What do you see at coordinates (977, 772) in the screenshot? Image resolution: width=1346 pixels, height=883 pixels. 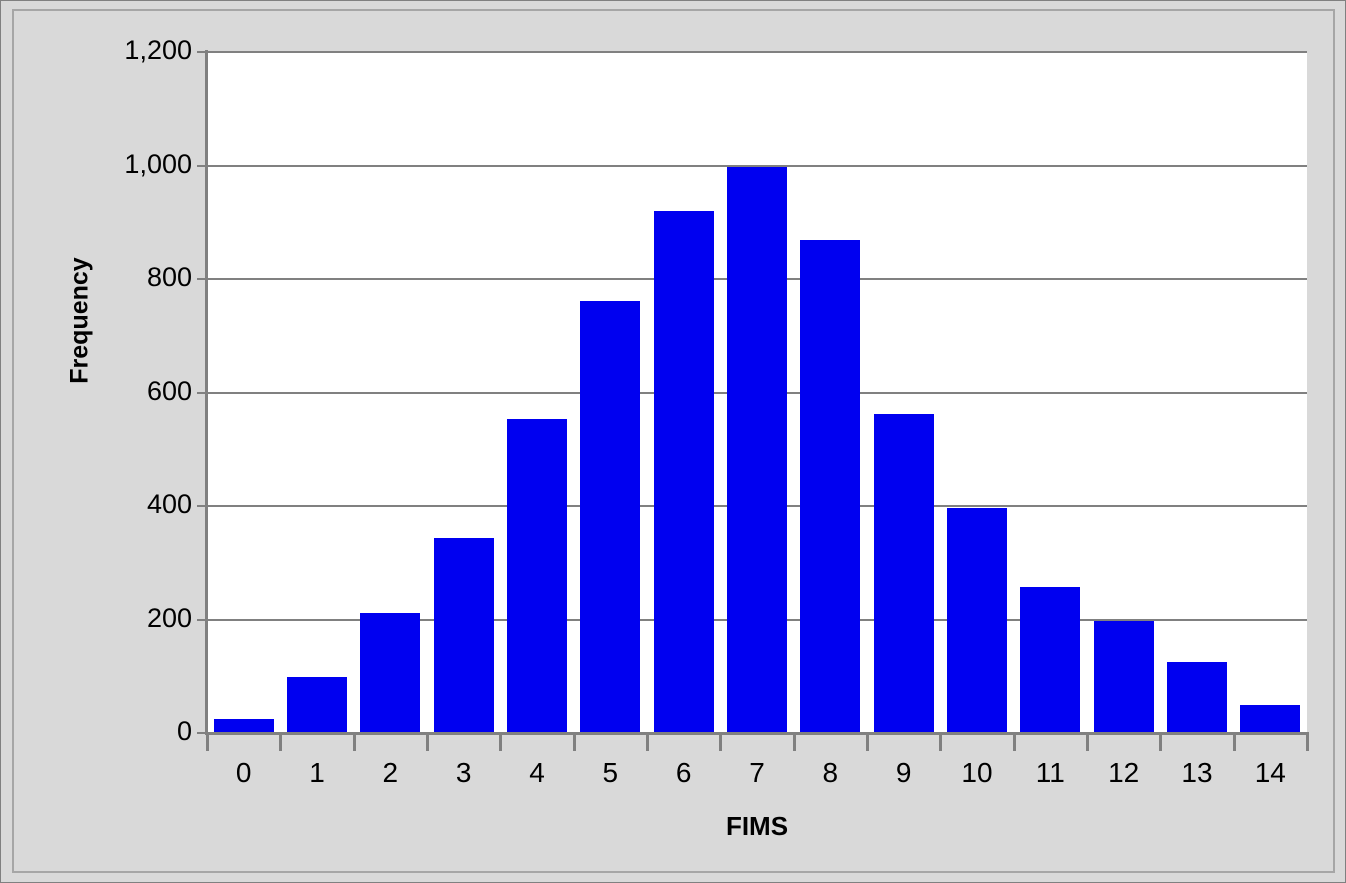 I see `x-axis-tick-label: 10` at bounding box center [977, 772].